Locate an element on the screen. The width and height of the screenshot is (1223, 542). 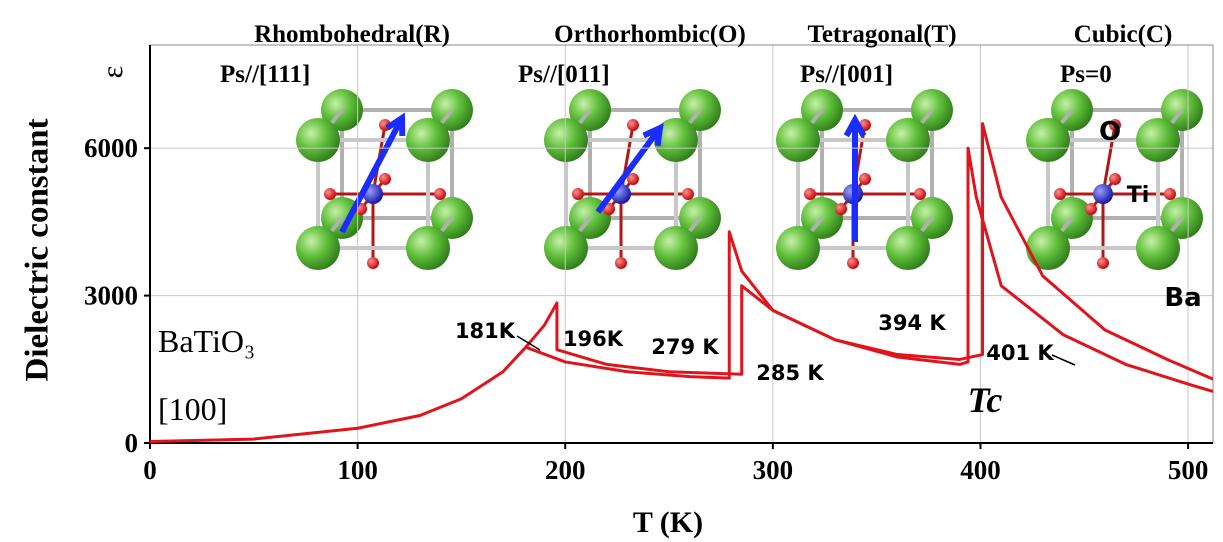
annotation: 285 K is located at coordinates (790, 373).